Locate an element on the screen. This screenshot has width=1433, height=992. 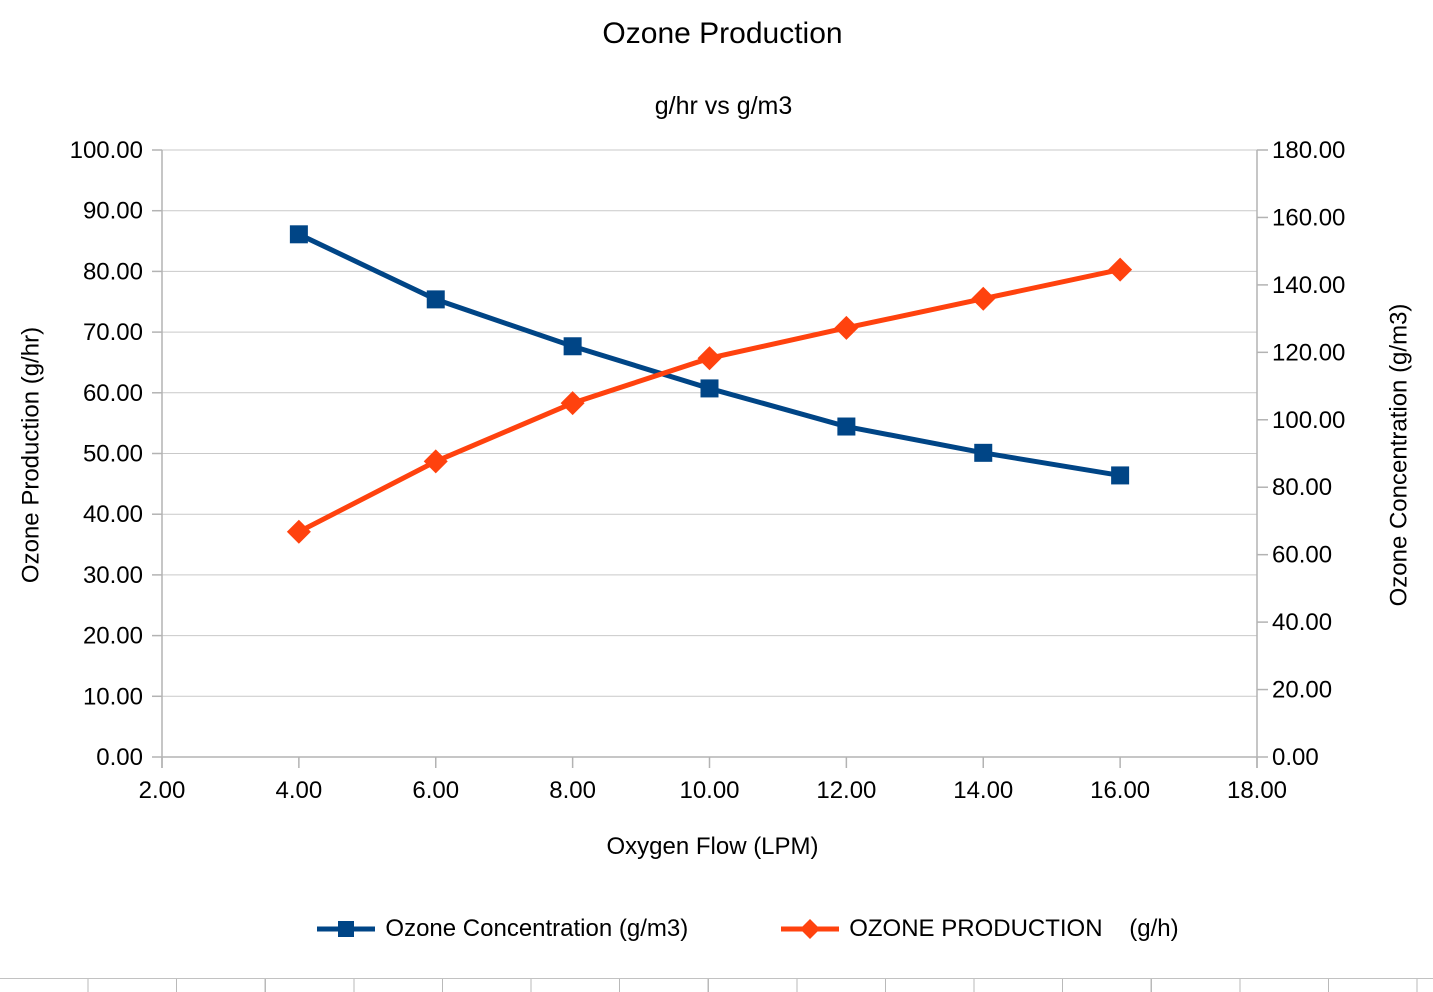
chart-subtitle: g/hr vs g/m3 is located at coordinates (723, 106).